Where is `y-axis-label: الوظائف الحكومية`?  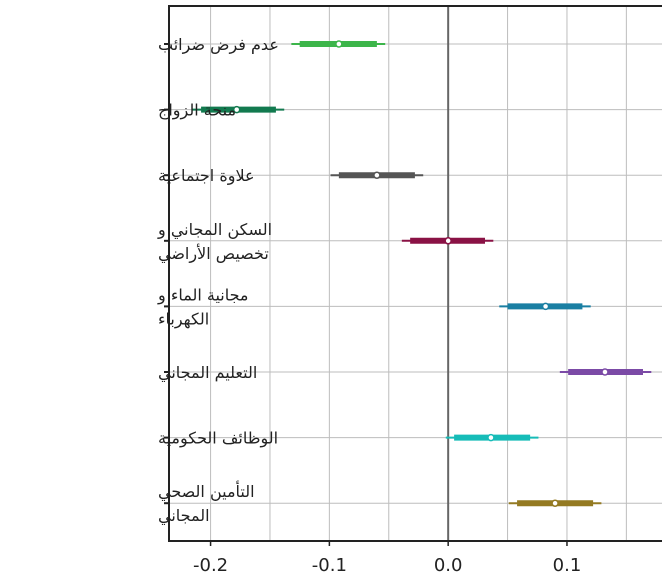
y-axis-label: الوظائف الحكومية is located at coordinates (218, 439).